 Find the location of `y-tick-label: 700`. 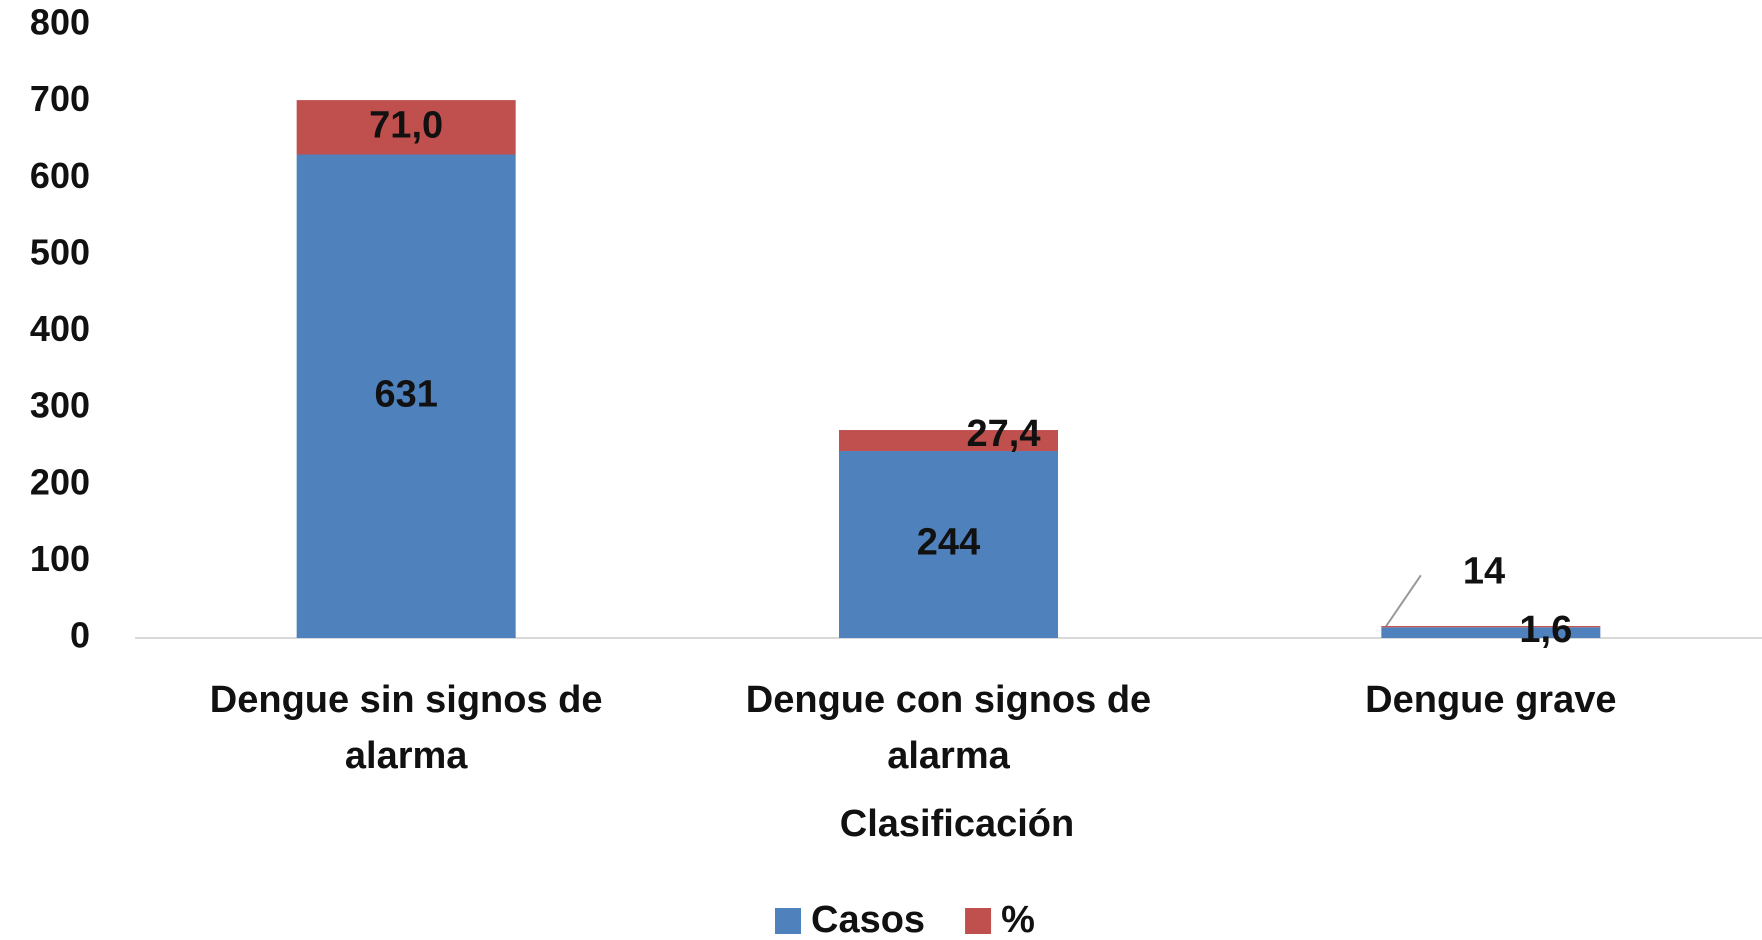

y-tick-label: 700 is located at coordinates (60, 98).